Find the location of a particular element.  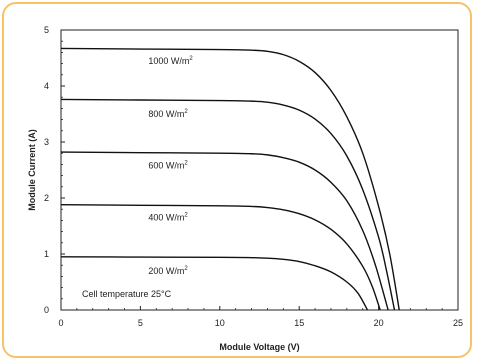

curve-label-text: 200 W/m is located at coordinates (166, 271).